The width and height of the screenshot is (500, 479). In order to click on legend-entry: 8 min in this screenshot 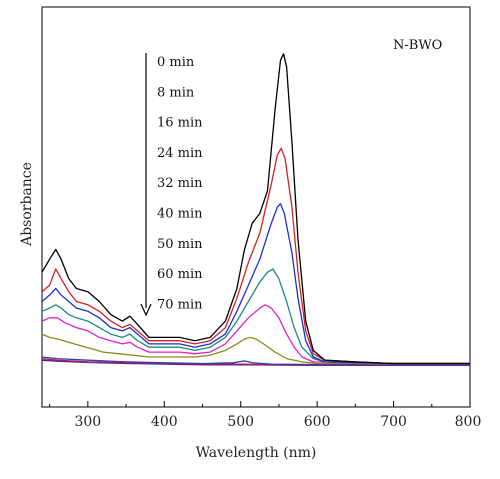, I will do `click(176, 92)`.